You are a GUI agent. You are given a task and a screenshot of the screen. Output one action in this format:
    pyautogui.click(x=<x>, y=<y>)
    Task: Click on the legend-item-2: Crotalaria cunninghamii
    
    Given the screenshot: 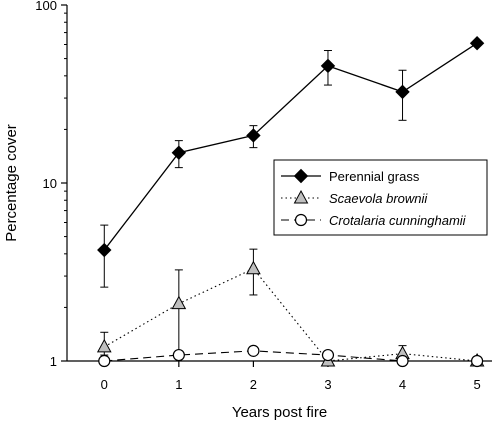 What is the action you would take?
    pyautogui.click(x=374, y=220)
    